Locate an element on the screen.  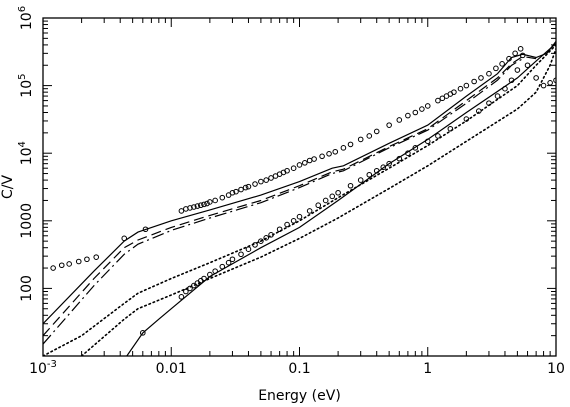
y-tick-label: 106 is located at coordinates (26, 18).